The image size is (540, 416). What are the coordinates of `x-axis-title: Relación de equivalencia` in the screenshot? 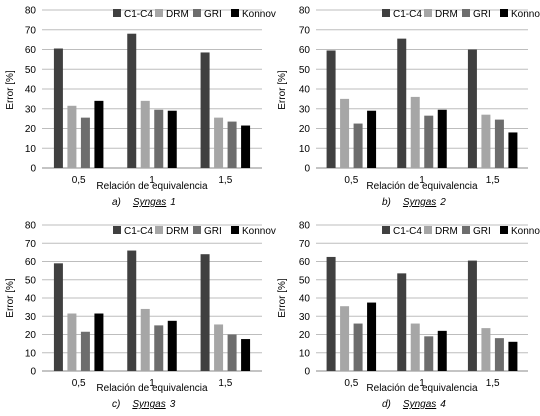 It's located at (422, 388).